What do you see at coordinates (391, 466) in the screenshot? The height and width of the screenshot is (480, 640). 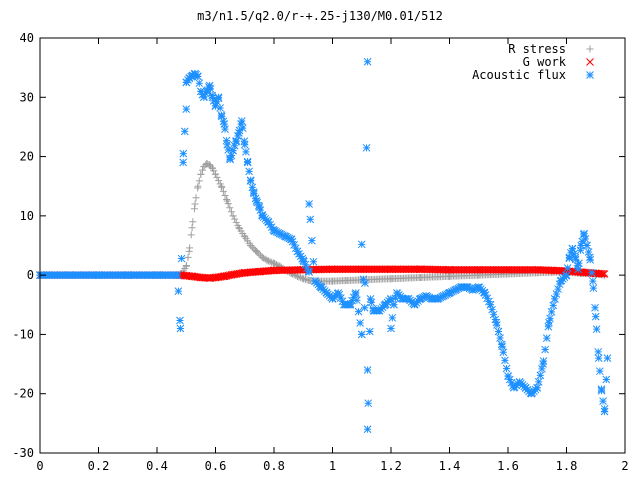 I see `x-tick-label: 1.2` at bounding box center [391, 466].